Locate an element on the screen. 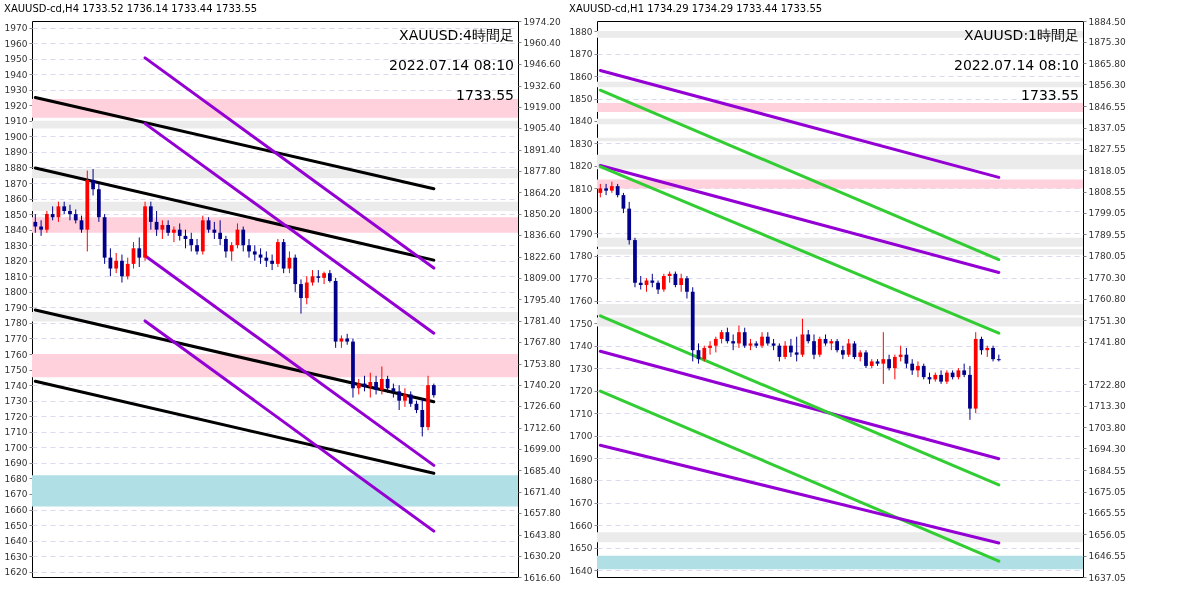 This screenshot has height=600, width=1200. y-tick-label: 1780 is located at coordinates (581, 256).